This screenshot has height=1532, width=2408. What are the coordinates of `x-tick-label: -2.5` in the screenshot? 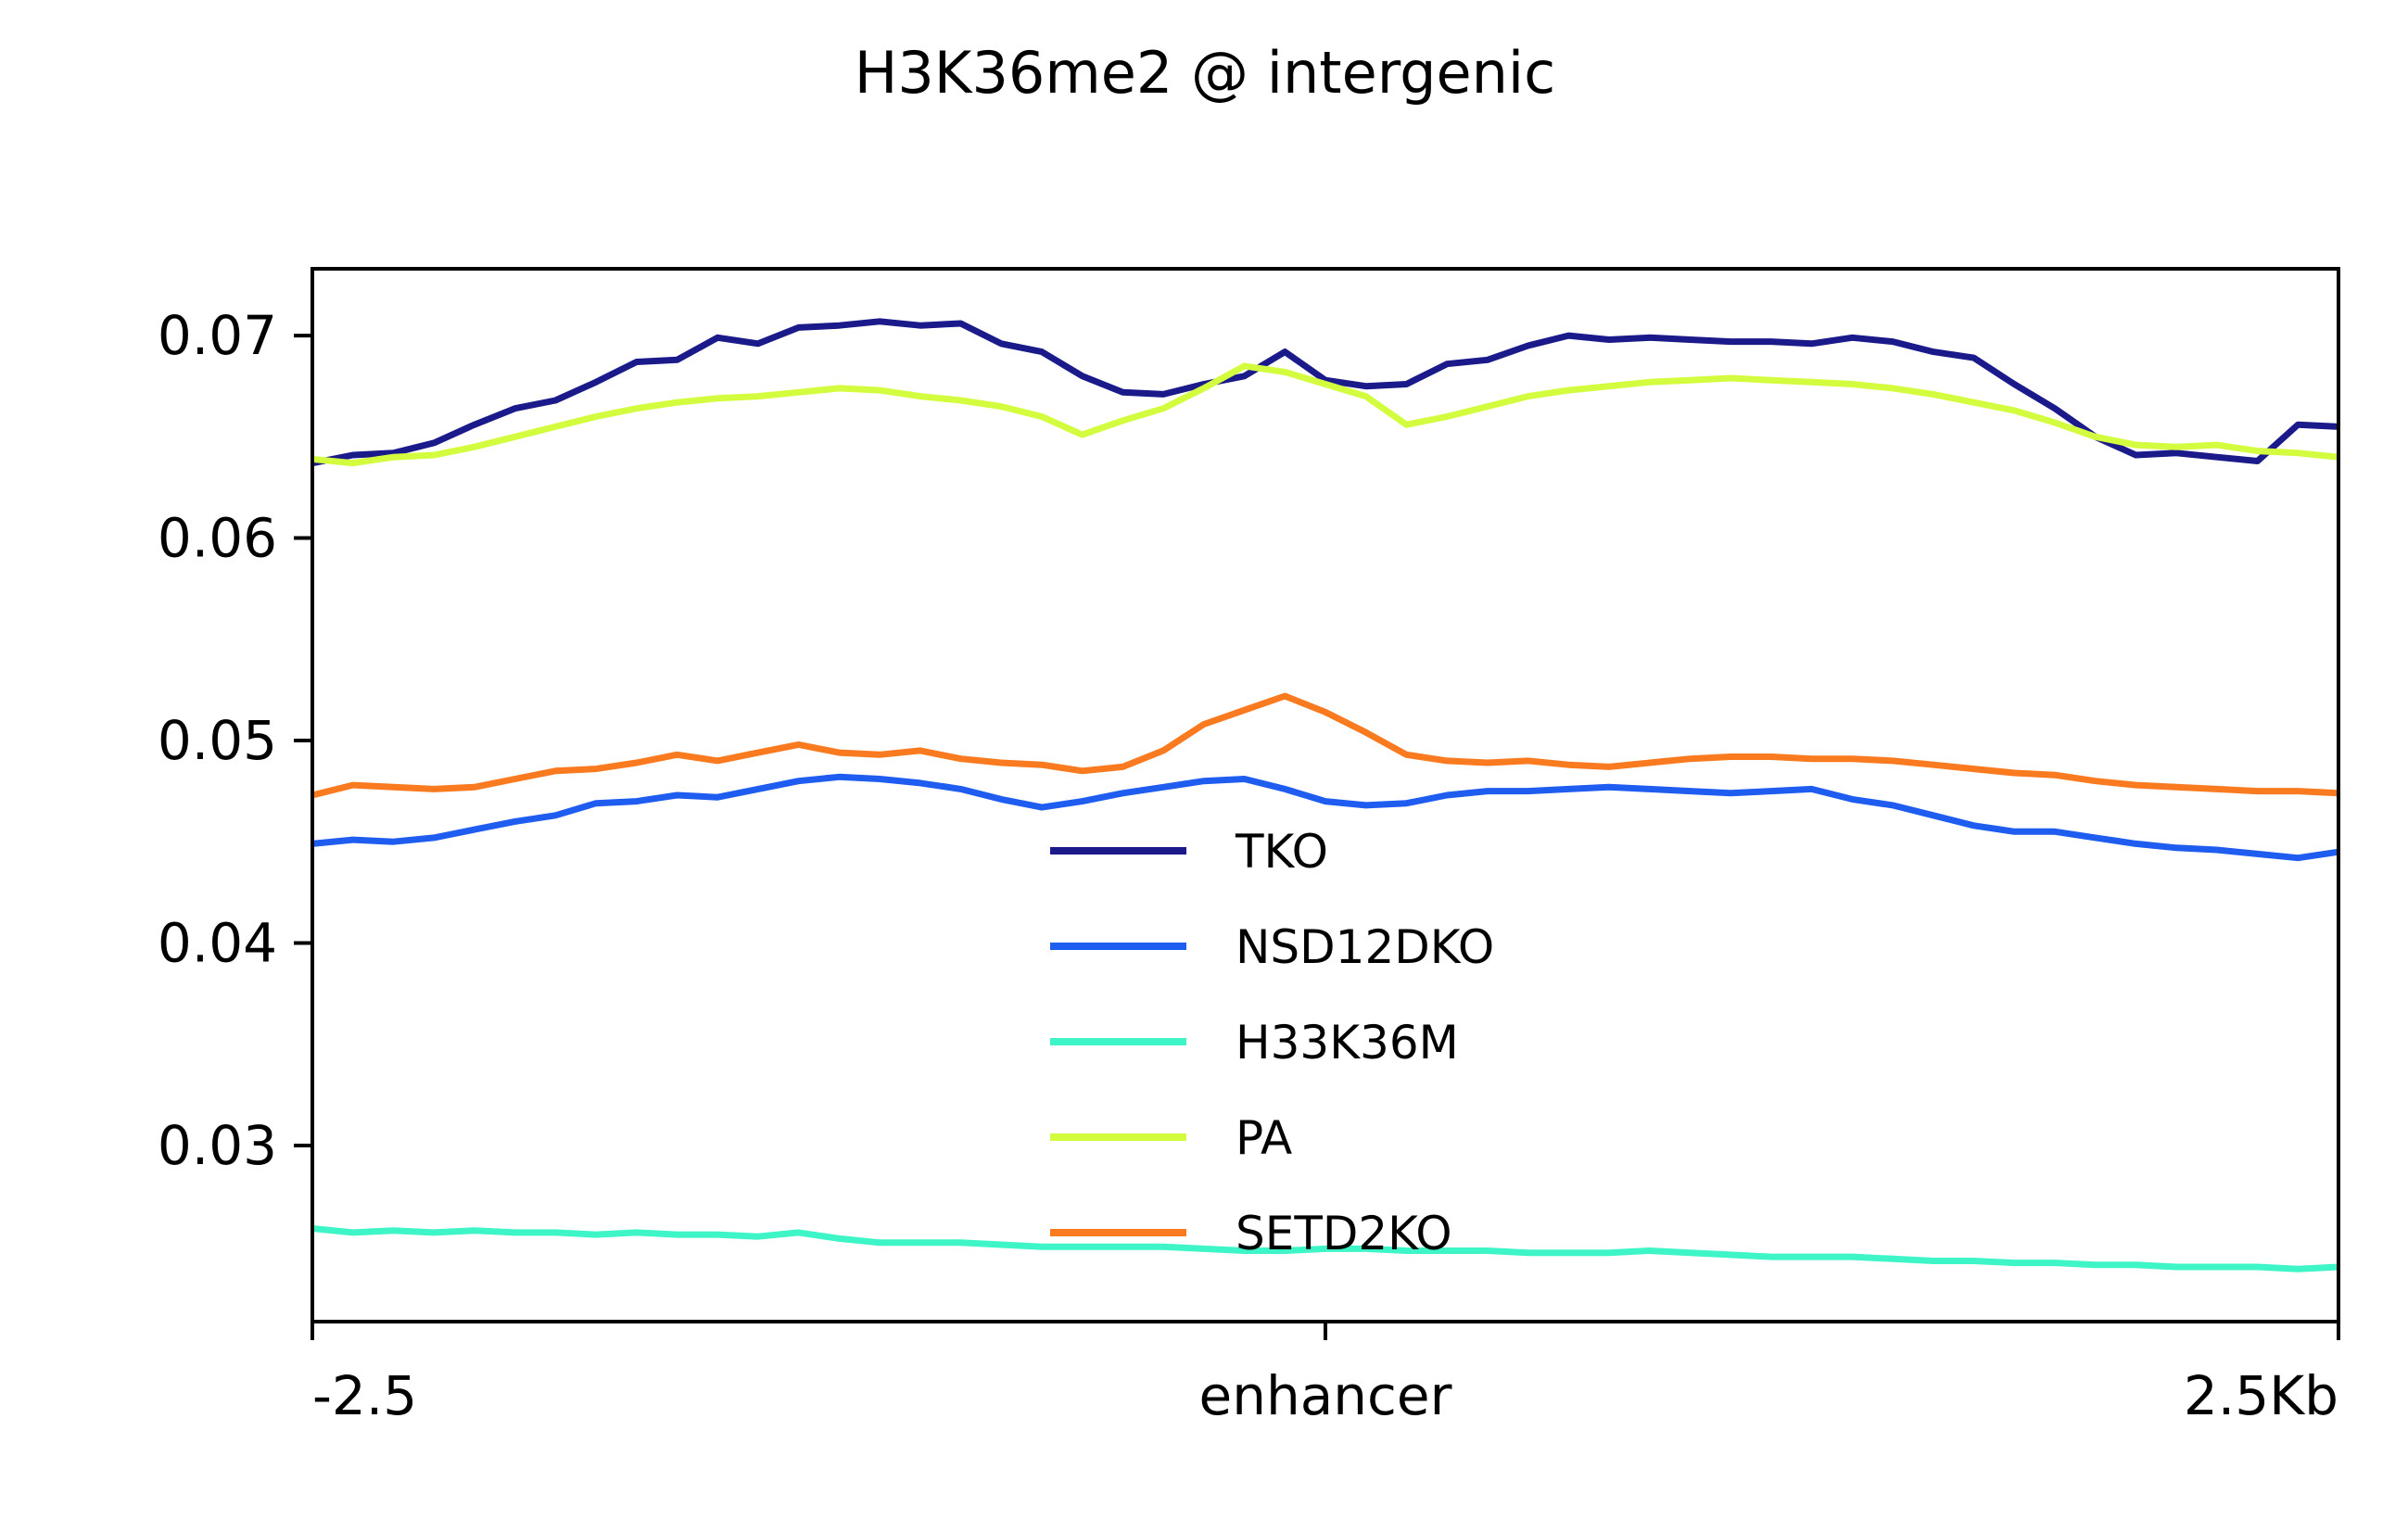 It's located at (364, 1396).